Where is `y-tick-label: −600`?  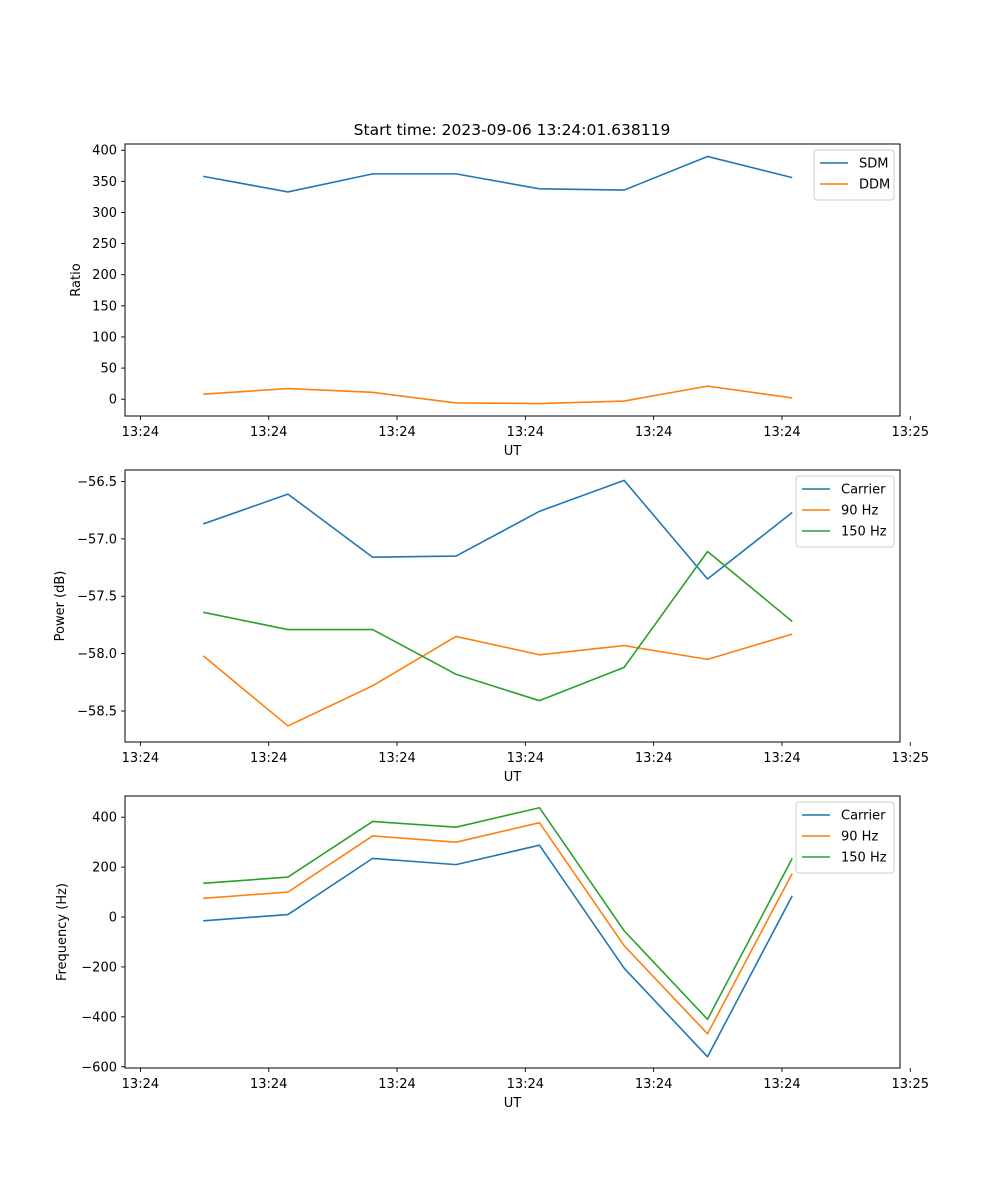
y-tick-label: −600 is located at coordinates (99, 1067).